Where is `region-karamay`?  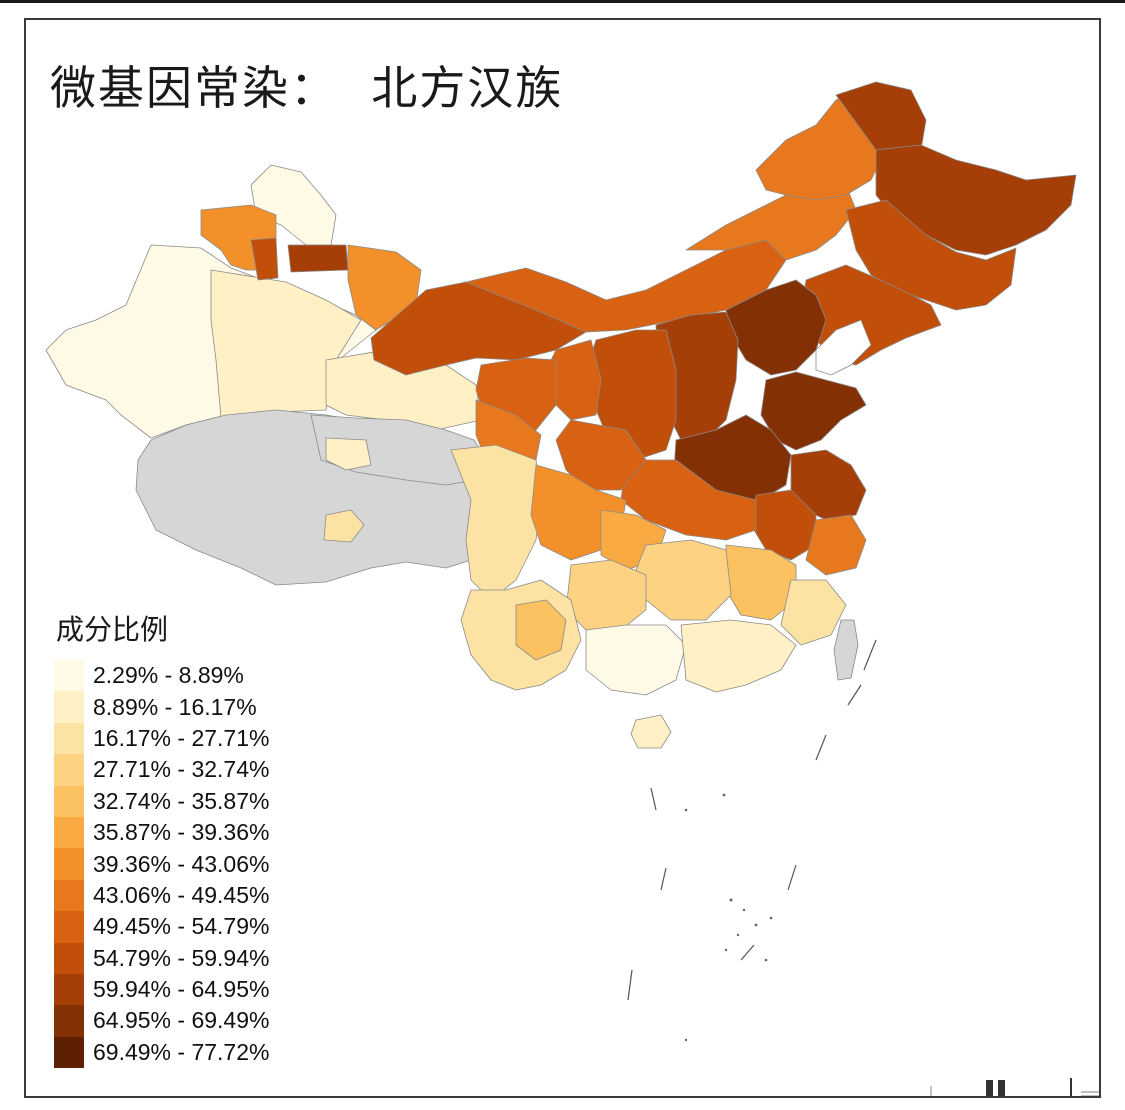
region-karamay is located at coordinates (264, 259).